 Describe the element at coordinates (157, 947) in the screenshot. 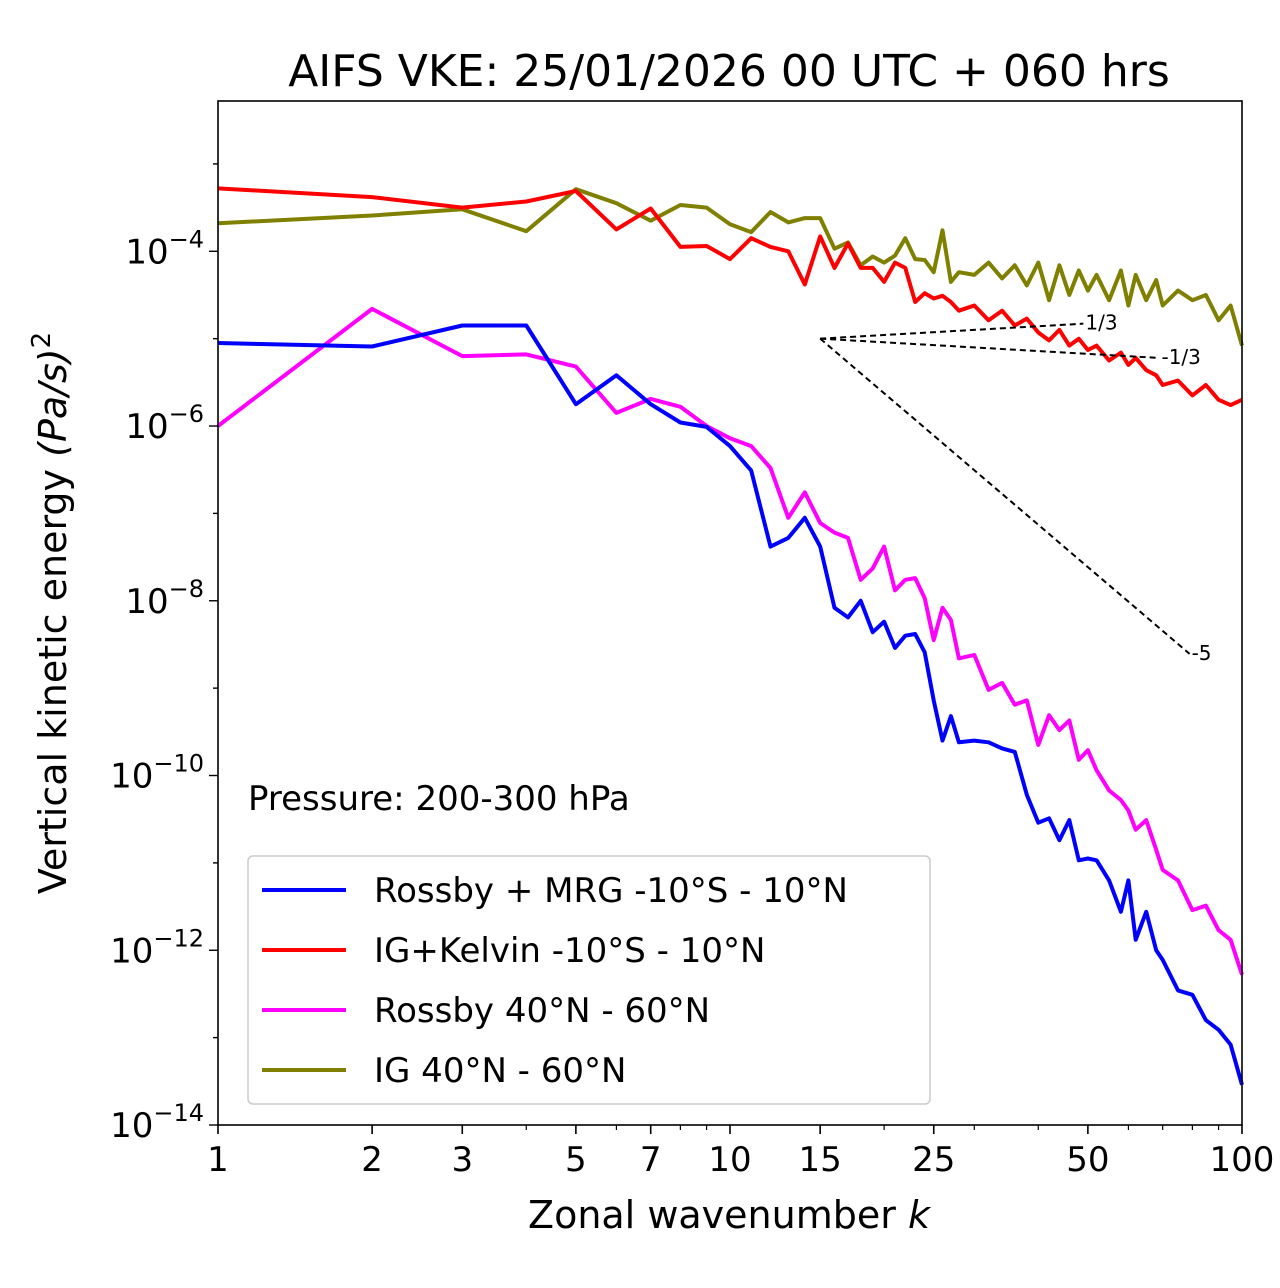

I see `y-tick-label: 10⁻¹²` at that location.